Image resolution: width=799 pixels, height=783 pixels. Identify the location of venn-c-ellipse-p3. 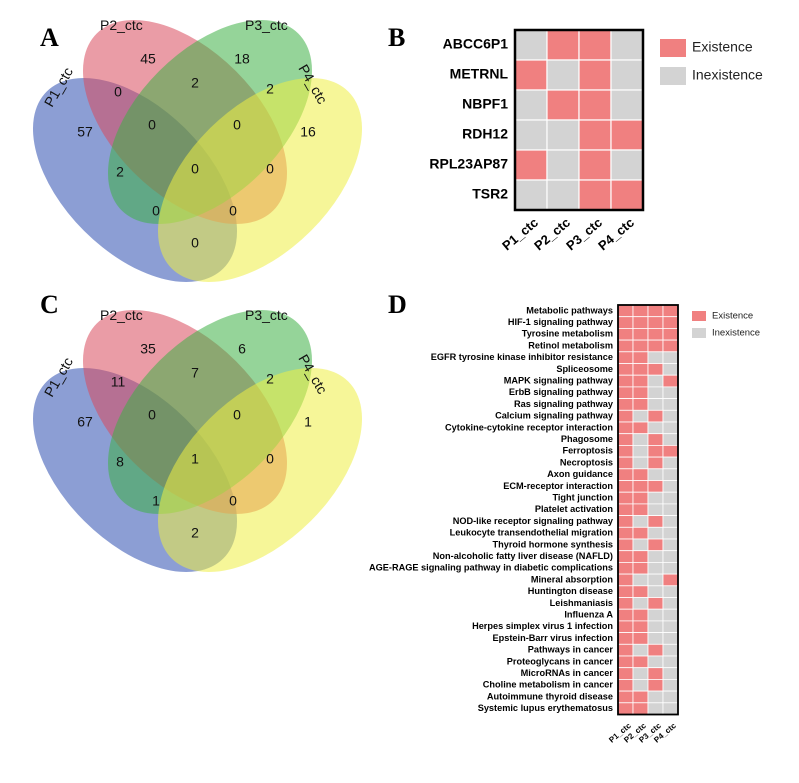
(210, 412).